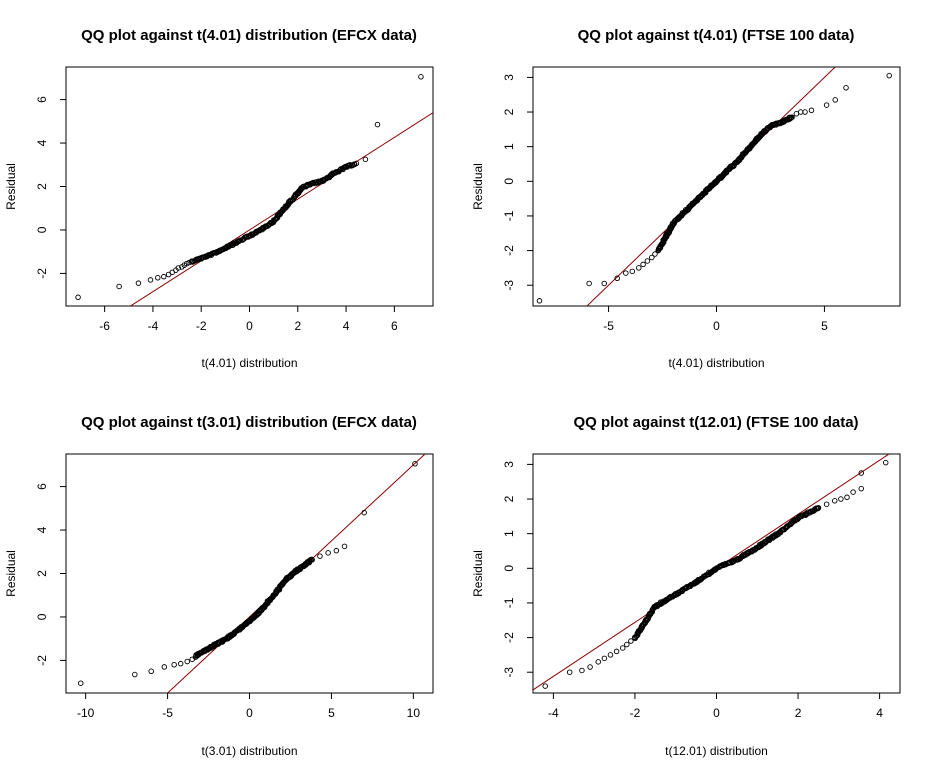  What do you see at coordinates (153, 326) in the screenshot?
I see `x-tick-label: -4` at bounding box center [153, 326].